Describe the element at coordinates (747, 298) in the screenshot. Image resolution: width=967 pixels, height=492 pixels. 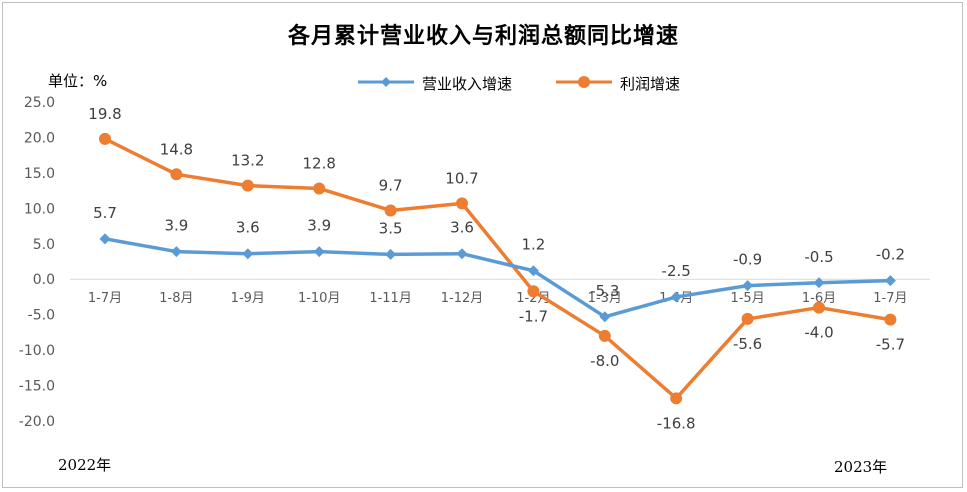
I see `x-tick-label: 1-5月` at that location.